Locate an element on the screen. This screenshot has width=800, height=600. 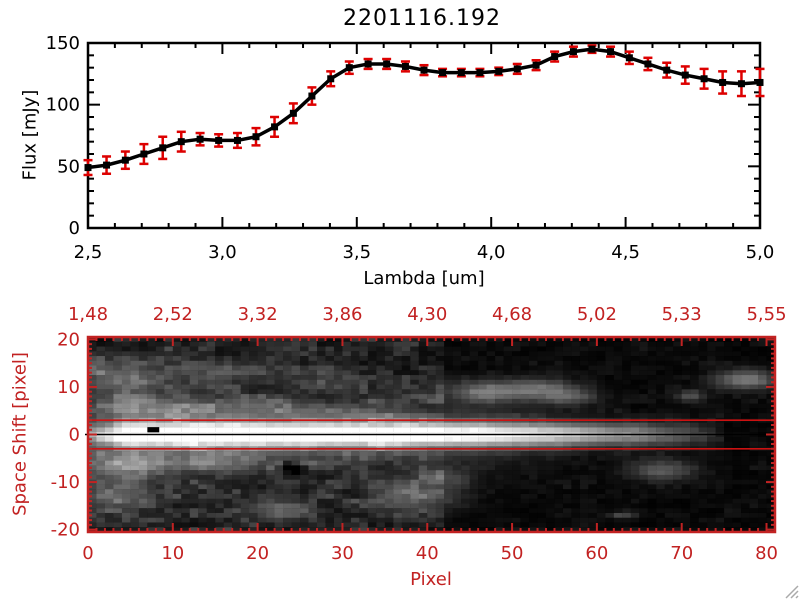
pixel-tick-label: 70 is located at coordinates (681, 553).